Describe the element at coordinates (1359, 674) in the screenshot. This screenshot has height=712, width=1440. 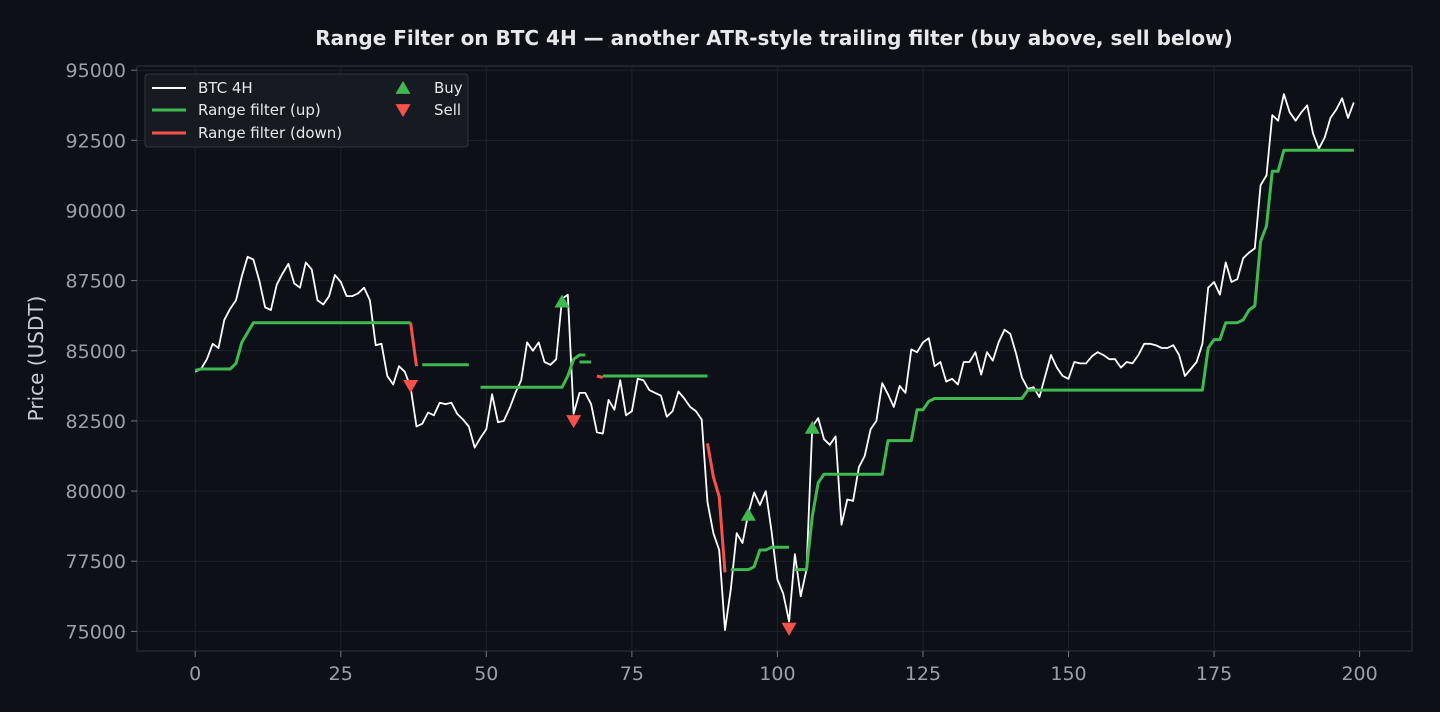
I see `x-tick-label: 200` at that location.